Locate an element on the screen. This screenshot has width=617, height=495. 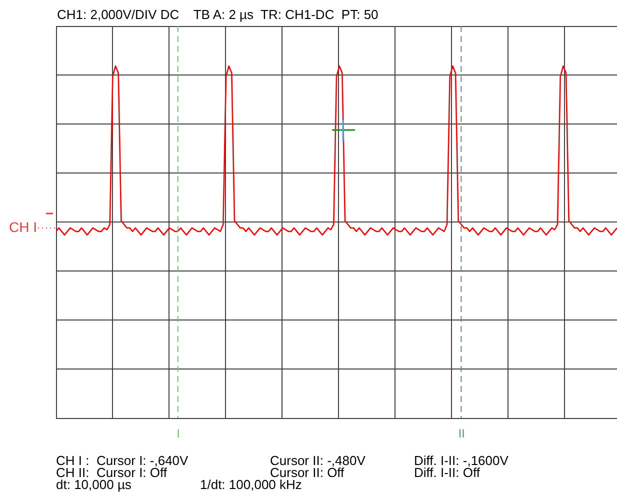
chart-title: CH1: 2,000V/DIV DC TB A: 2 µs TR: CH1-DC PT: 50 is located at coordinates (217, 14).